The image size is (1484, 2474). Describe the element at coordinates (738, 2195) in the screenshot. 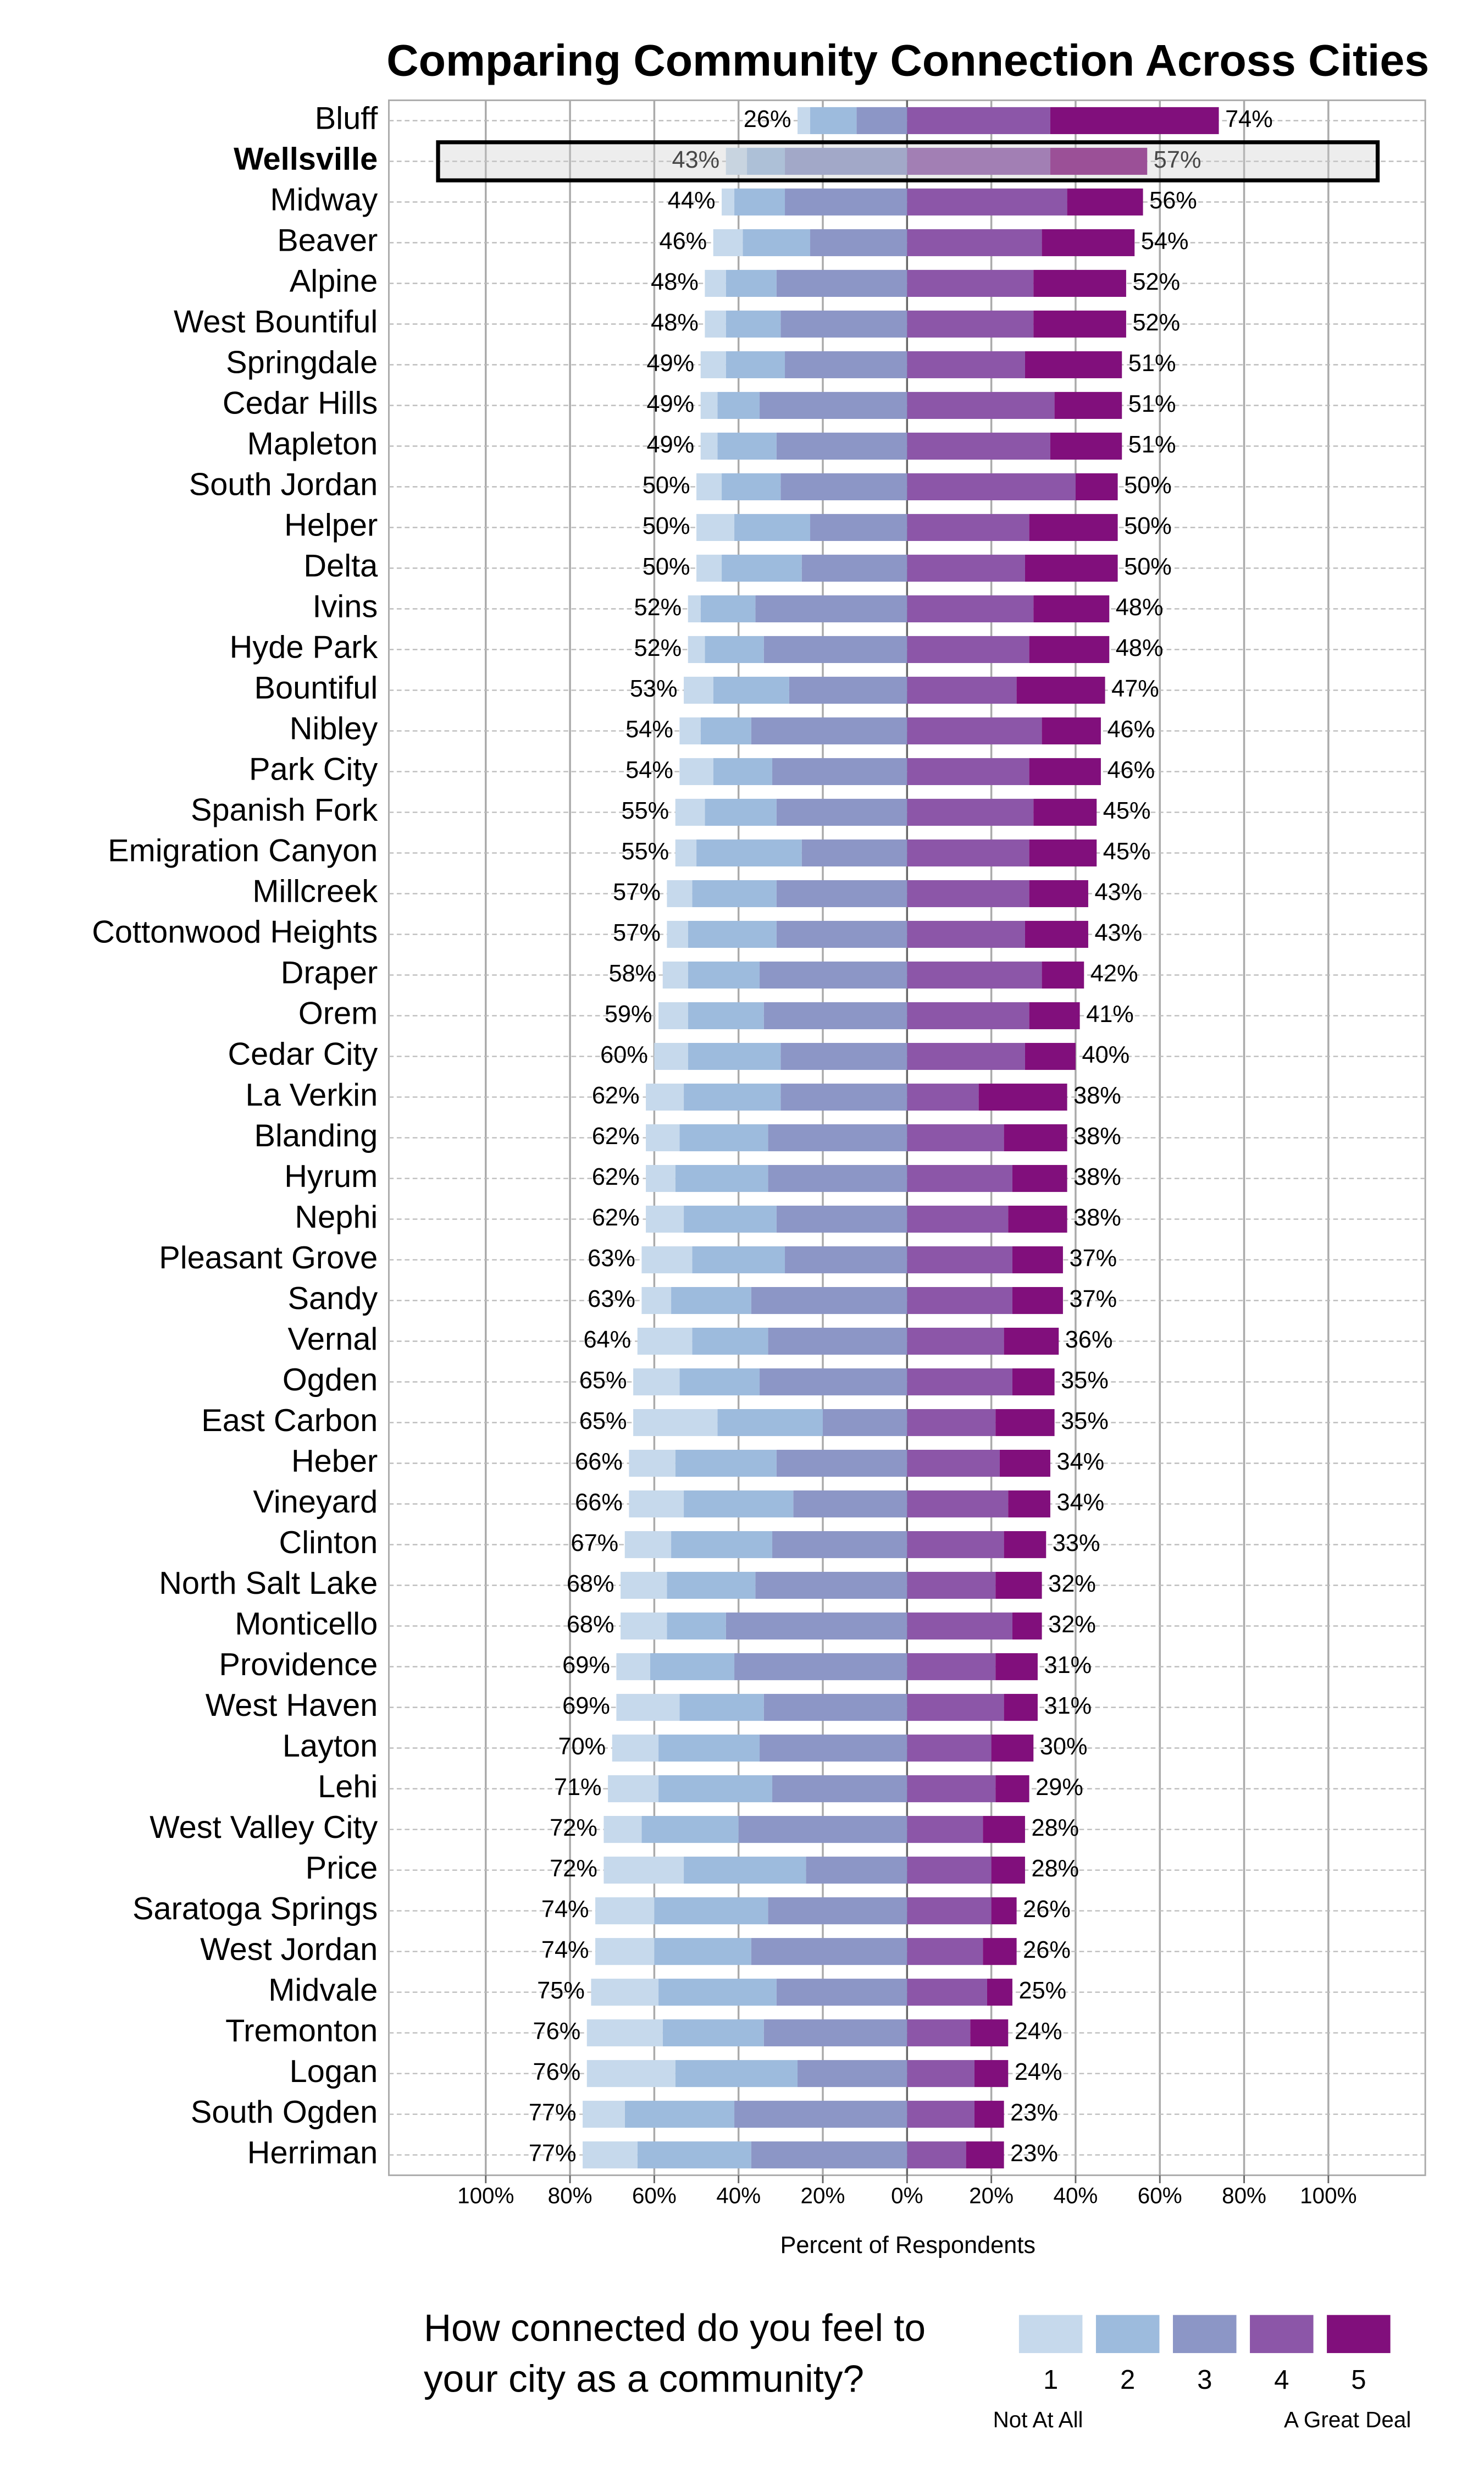

I see `x-tick-label: 40%` at that location.